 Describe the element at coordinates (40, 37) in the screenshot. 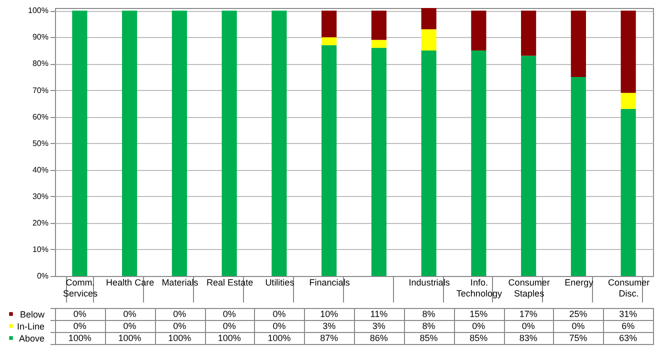

I see `y-tick-label: 90%` at that location.